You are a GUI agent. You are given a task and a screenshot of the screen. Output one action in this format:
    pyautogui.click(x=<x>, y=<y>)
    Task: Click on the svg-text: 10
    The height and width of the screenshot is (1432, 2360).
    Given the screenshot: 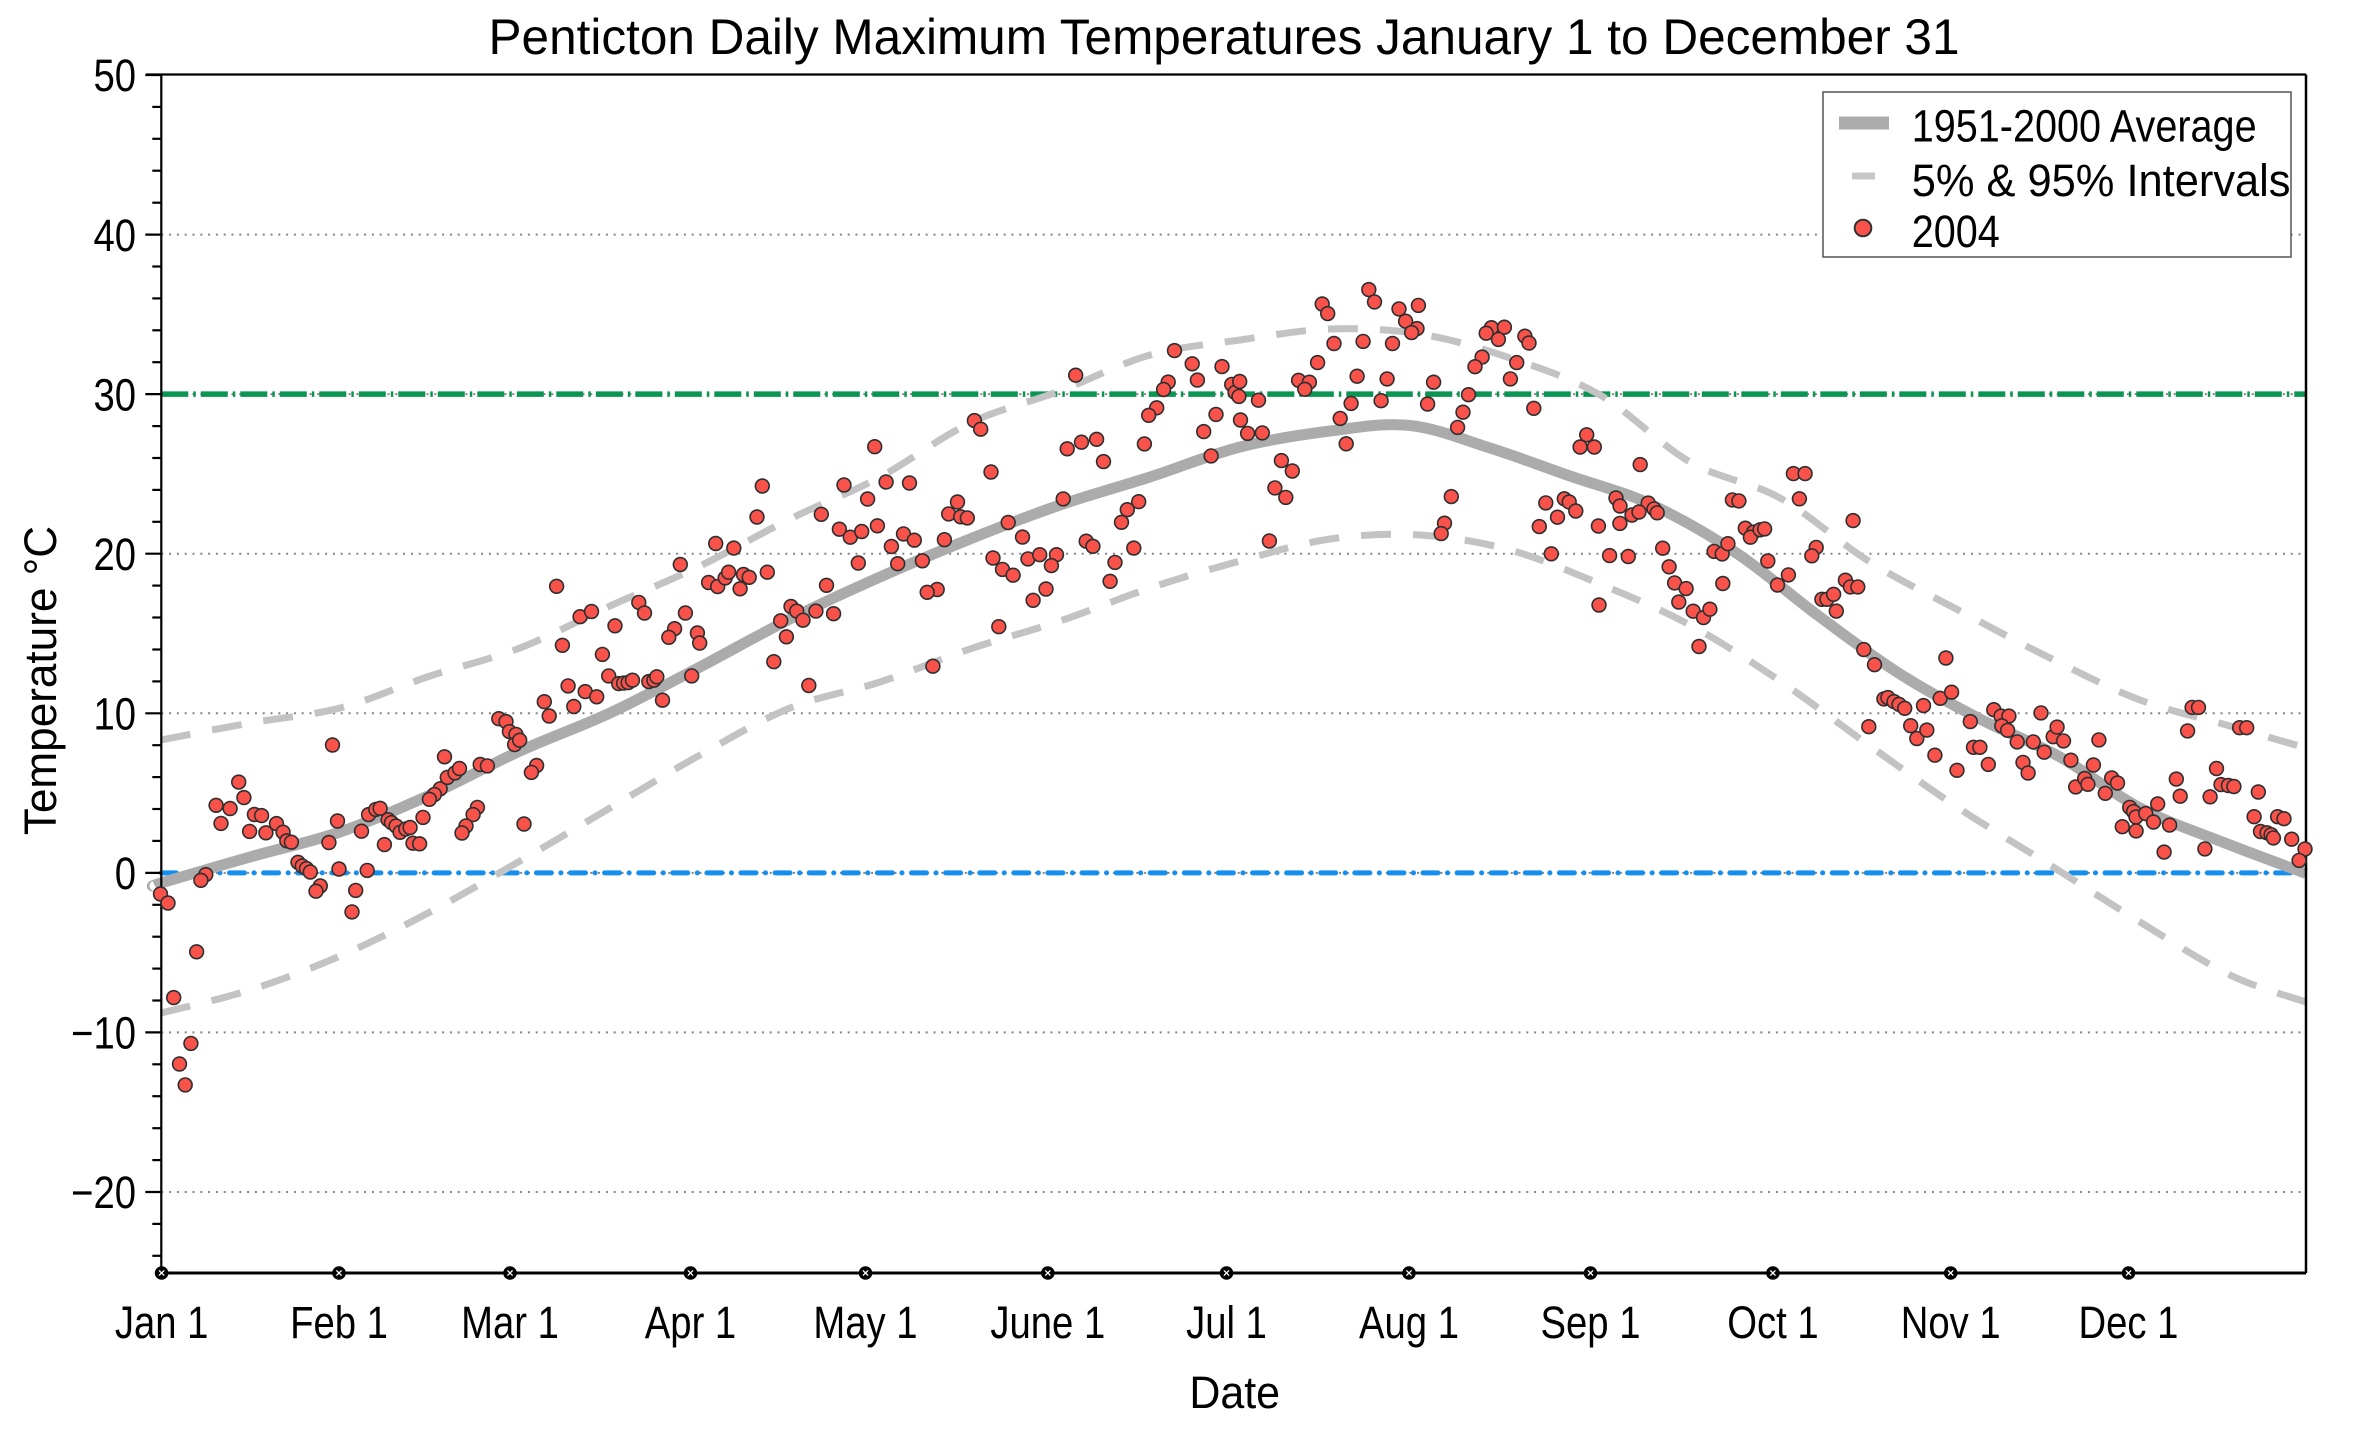 What is the action you would take?
    pyautogui.click(x=114, y=714)
    